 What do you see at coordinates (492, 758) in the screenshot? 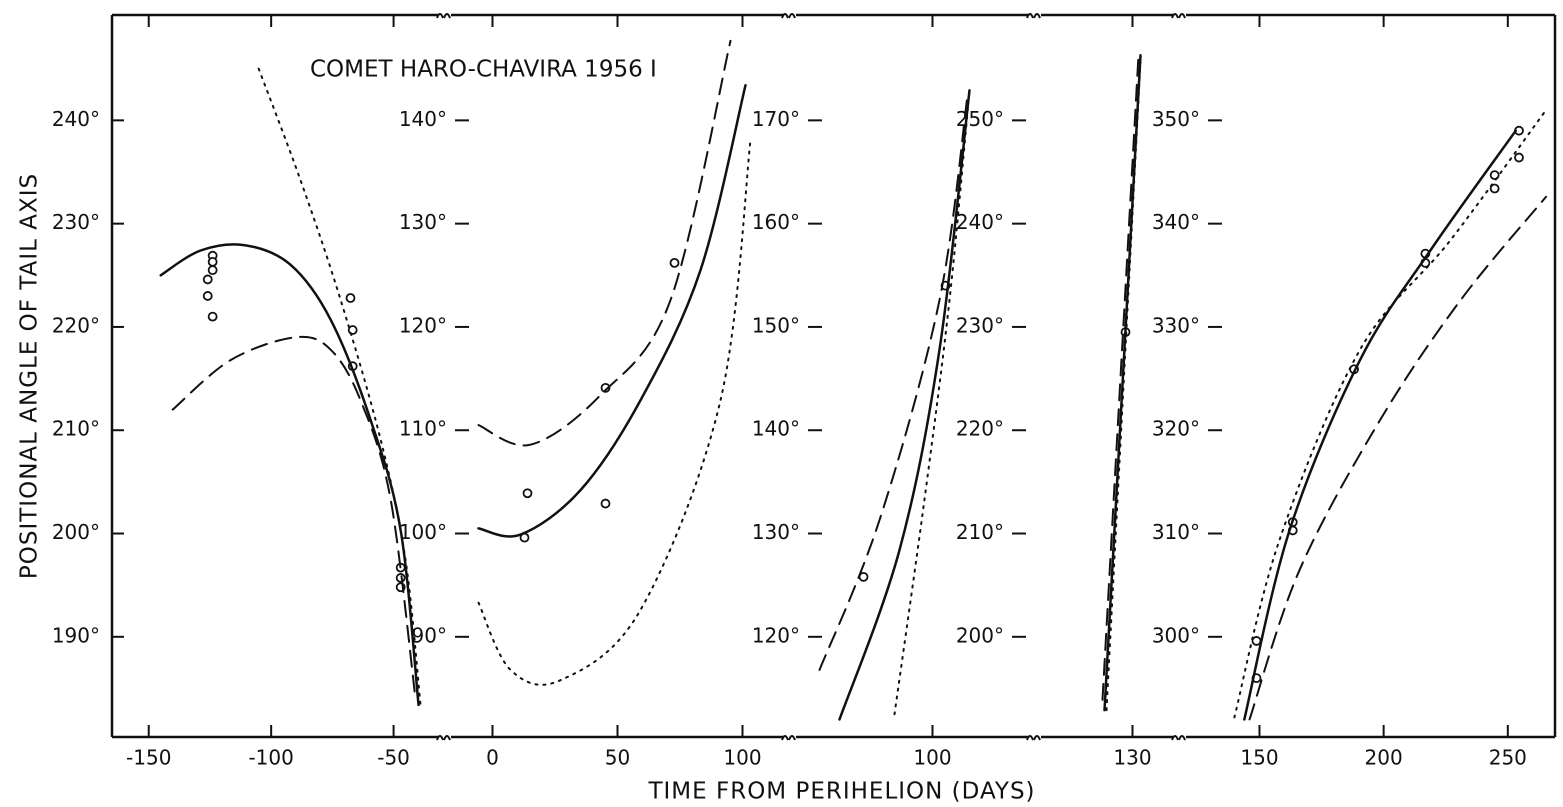
I see `x-tick-label: 0` at bounding box center [492, 758].